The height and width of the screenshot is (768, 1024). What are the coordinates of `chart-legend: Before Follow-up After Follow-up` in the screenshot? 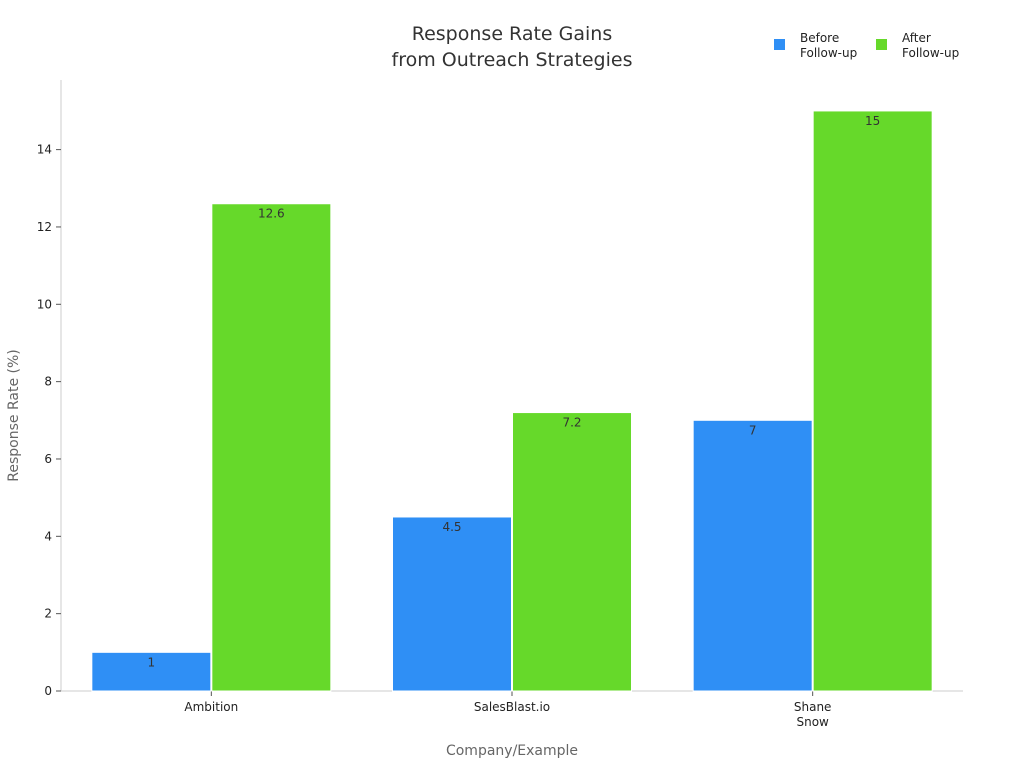 It's located at (866, 45).